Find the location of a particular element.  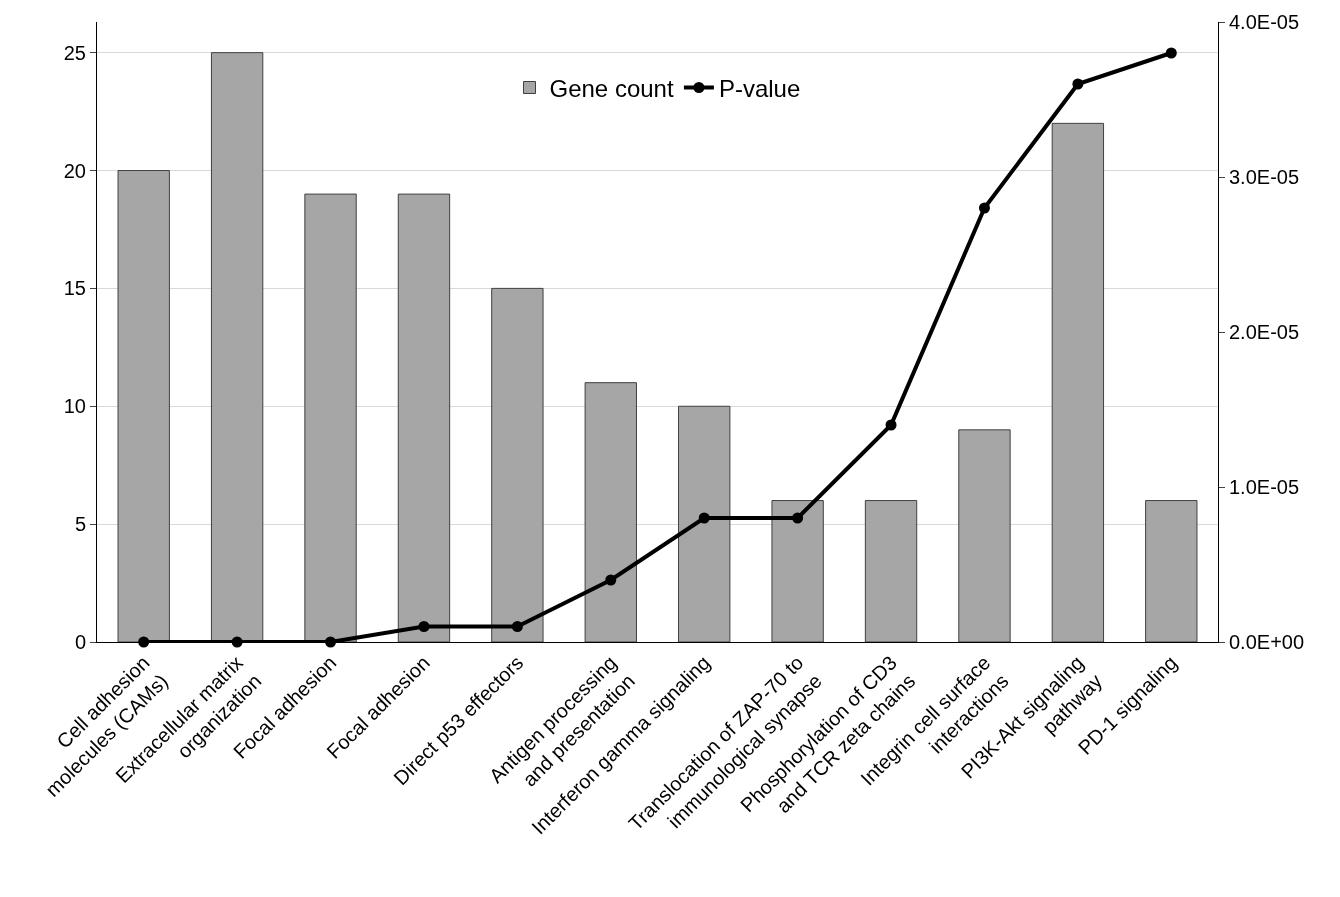

y-tick-label: 0 is located at coordinates (80, 642).